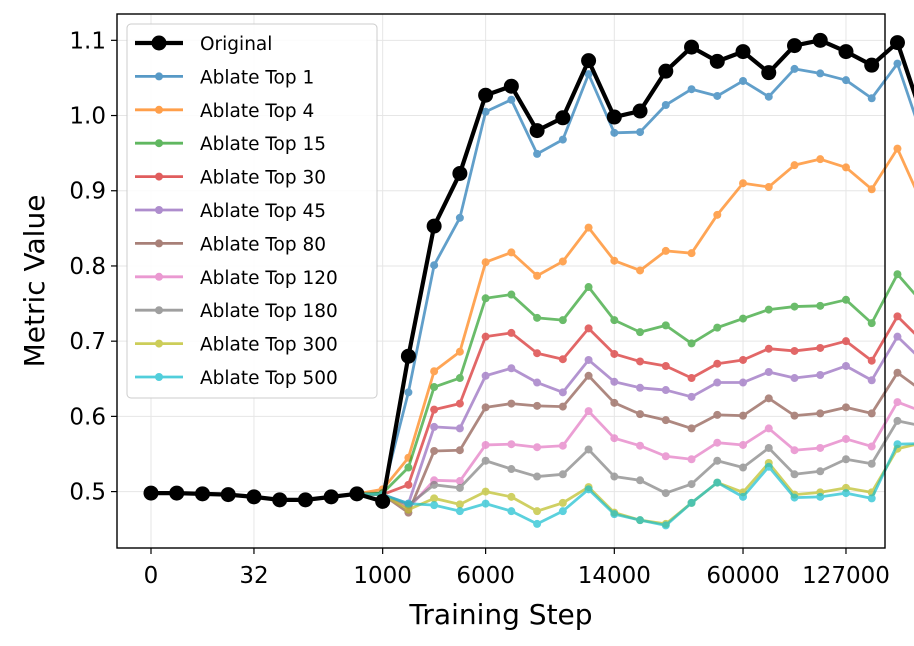  I want to click on x-tick-label: 1000, so click(382, 576).